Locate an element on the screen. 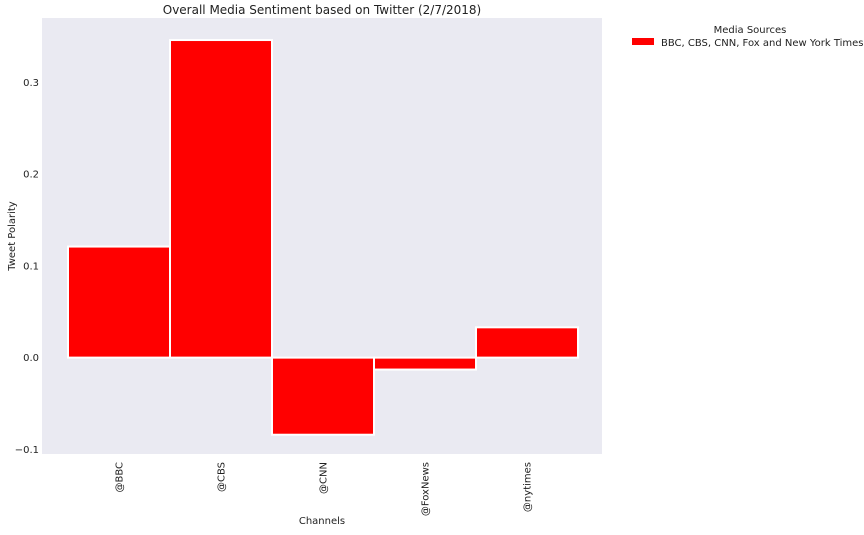  y-tick-label: −0.1 is located at coordinates (27, 450).